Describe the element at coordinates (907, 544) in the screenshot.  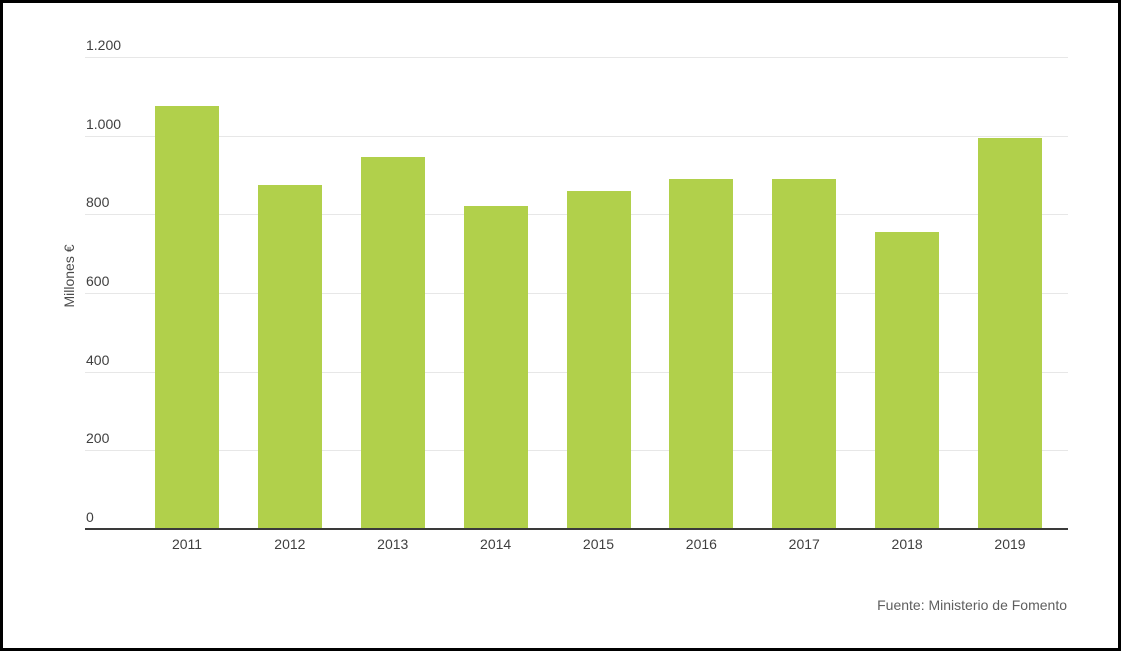
I see `x-axis-tick-label: 2018` at that location.